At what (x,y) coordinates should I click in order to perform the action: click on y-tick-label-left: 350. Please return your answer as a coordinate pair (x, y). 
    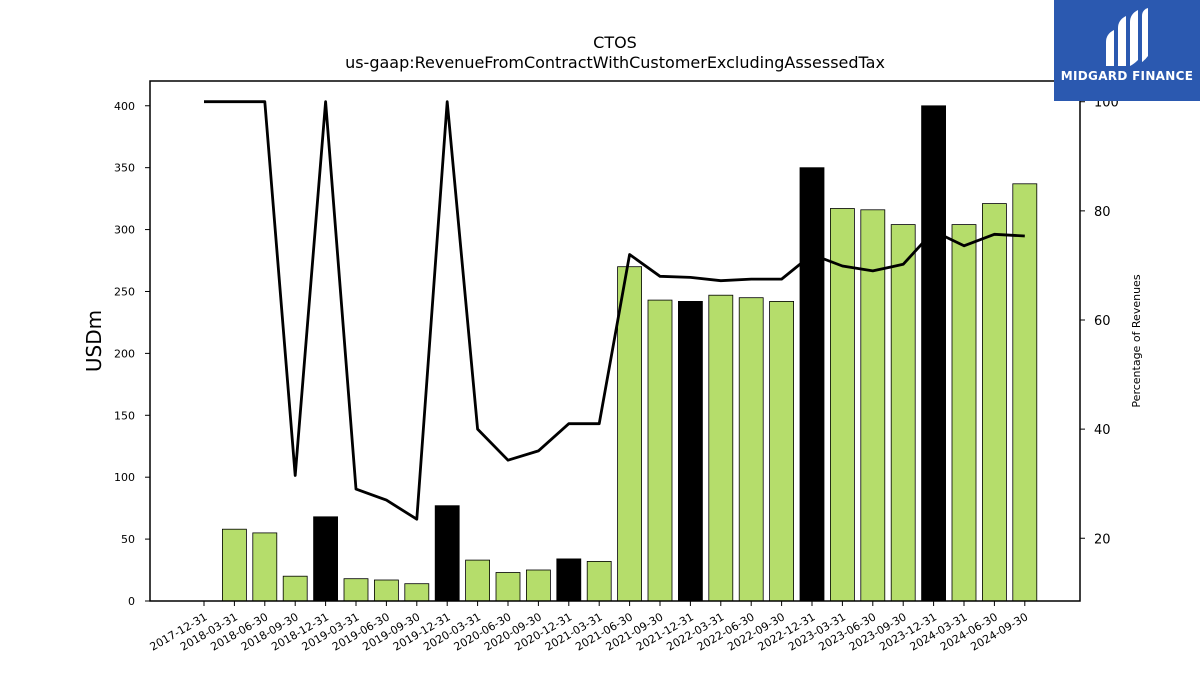
    Looking at the image, I should click on (124, 168).